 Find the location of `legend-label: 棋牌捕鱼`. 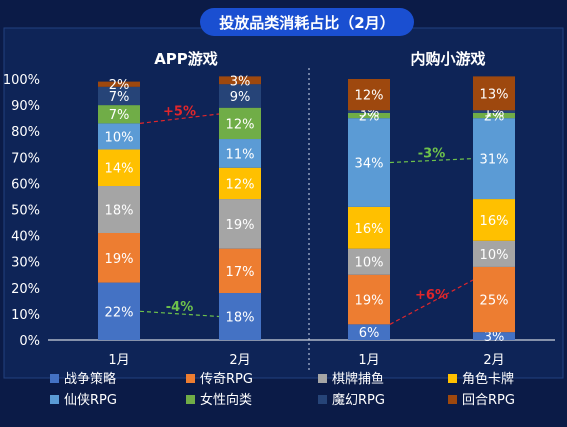

legend-label: 棋牌捕鱼 is located at coordinates (358, 379).